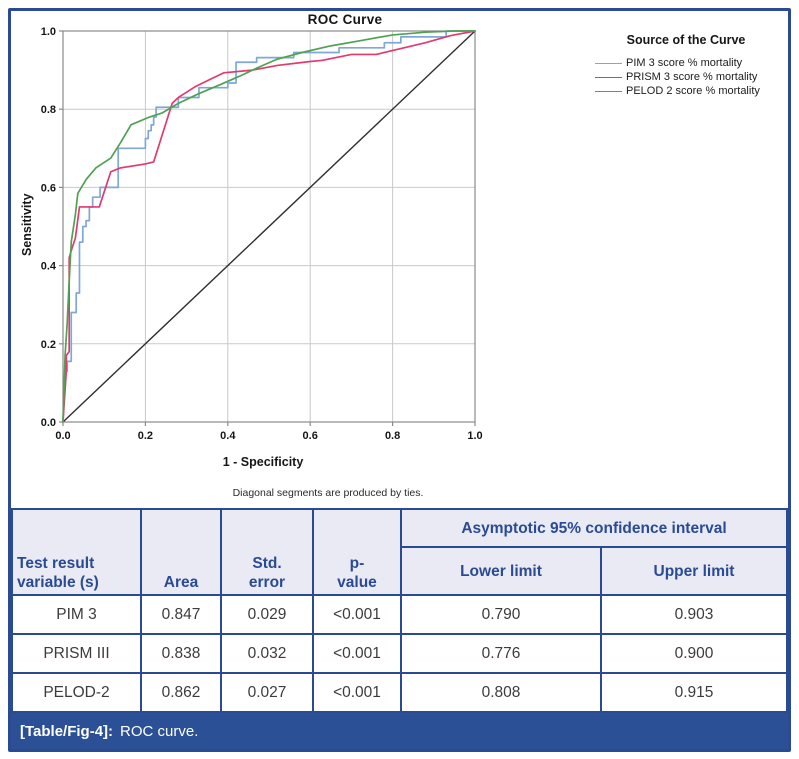  Describe the element at coordinates (27, 225) in the screenshot. I see `y-axis-title: Sensitivity` at that location.